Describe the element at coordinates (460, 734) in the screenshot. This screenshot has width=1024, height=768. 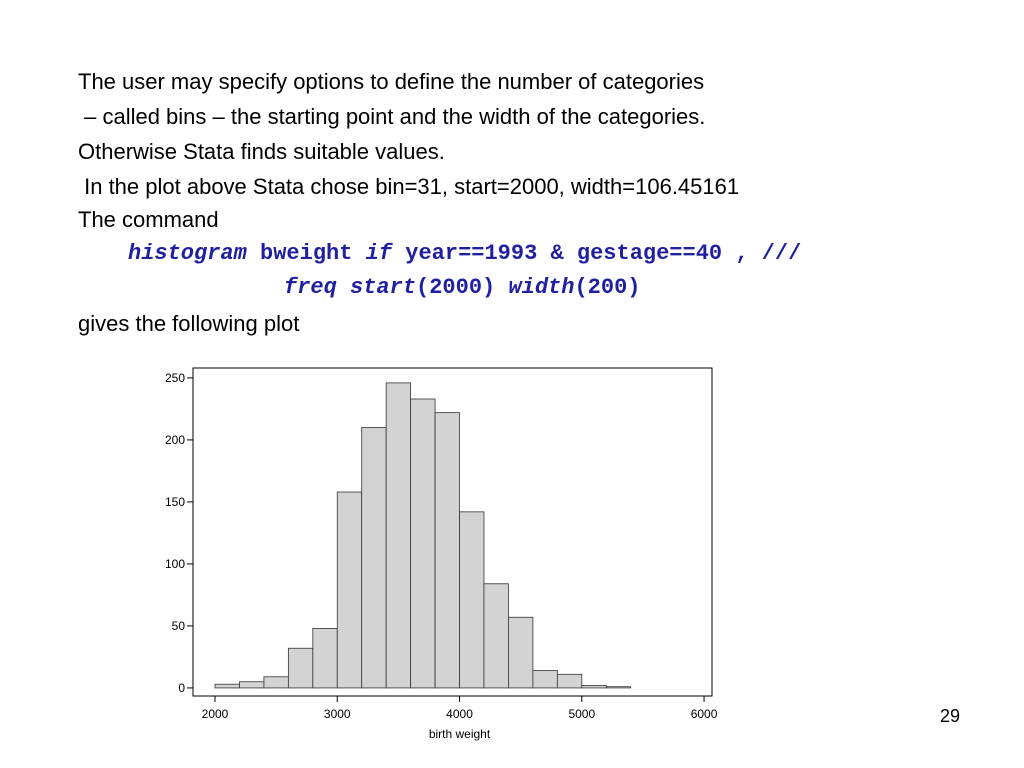
I see `x-axis-label: birth weight` at that location.